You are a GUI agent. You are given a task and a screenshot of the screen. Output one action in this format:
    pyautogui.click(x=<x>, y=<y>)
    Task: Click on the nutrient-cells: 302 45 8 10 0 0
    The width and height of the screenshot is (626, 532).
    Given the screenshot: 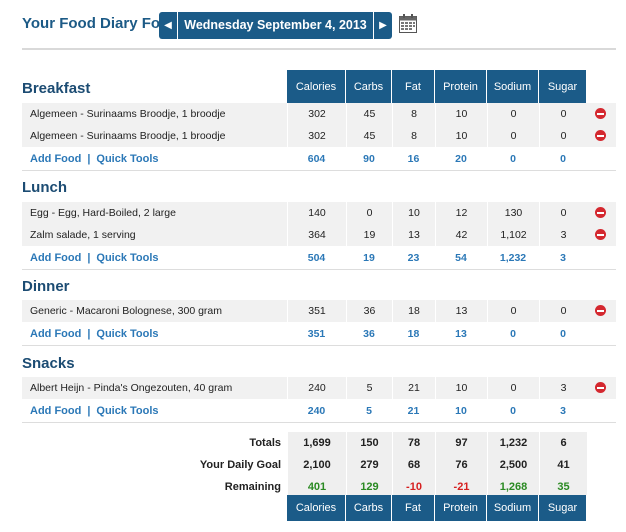 What is the action you would take?
    pyautogui.click(x=437, y=136)
    